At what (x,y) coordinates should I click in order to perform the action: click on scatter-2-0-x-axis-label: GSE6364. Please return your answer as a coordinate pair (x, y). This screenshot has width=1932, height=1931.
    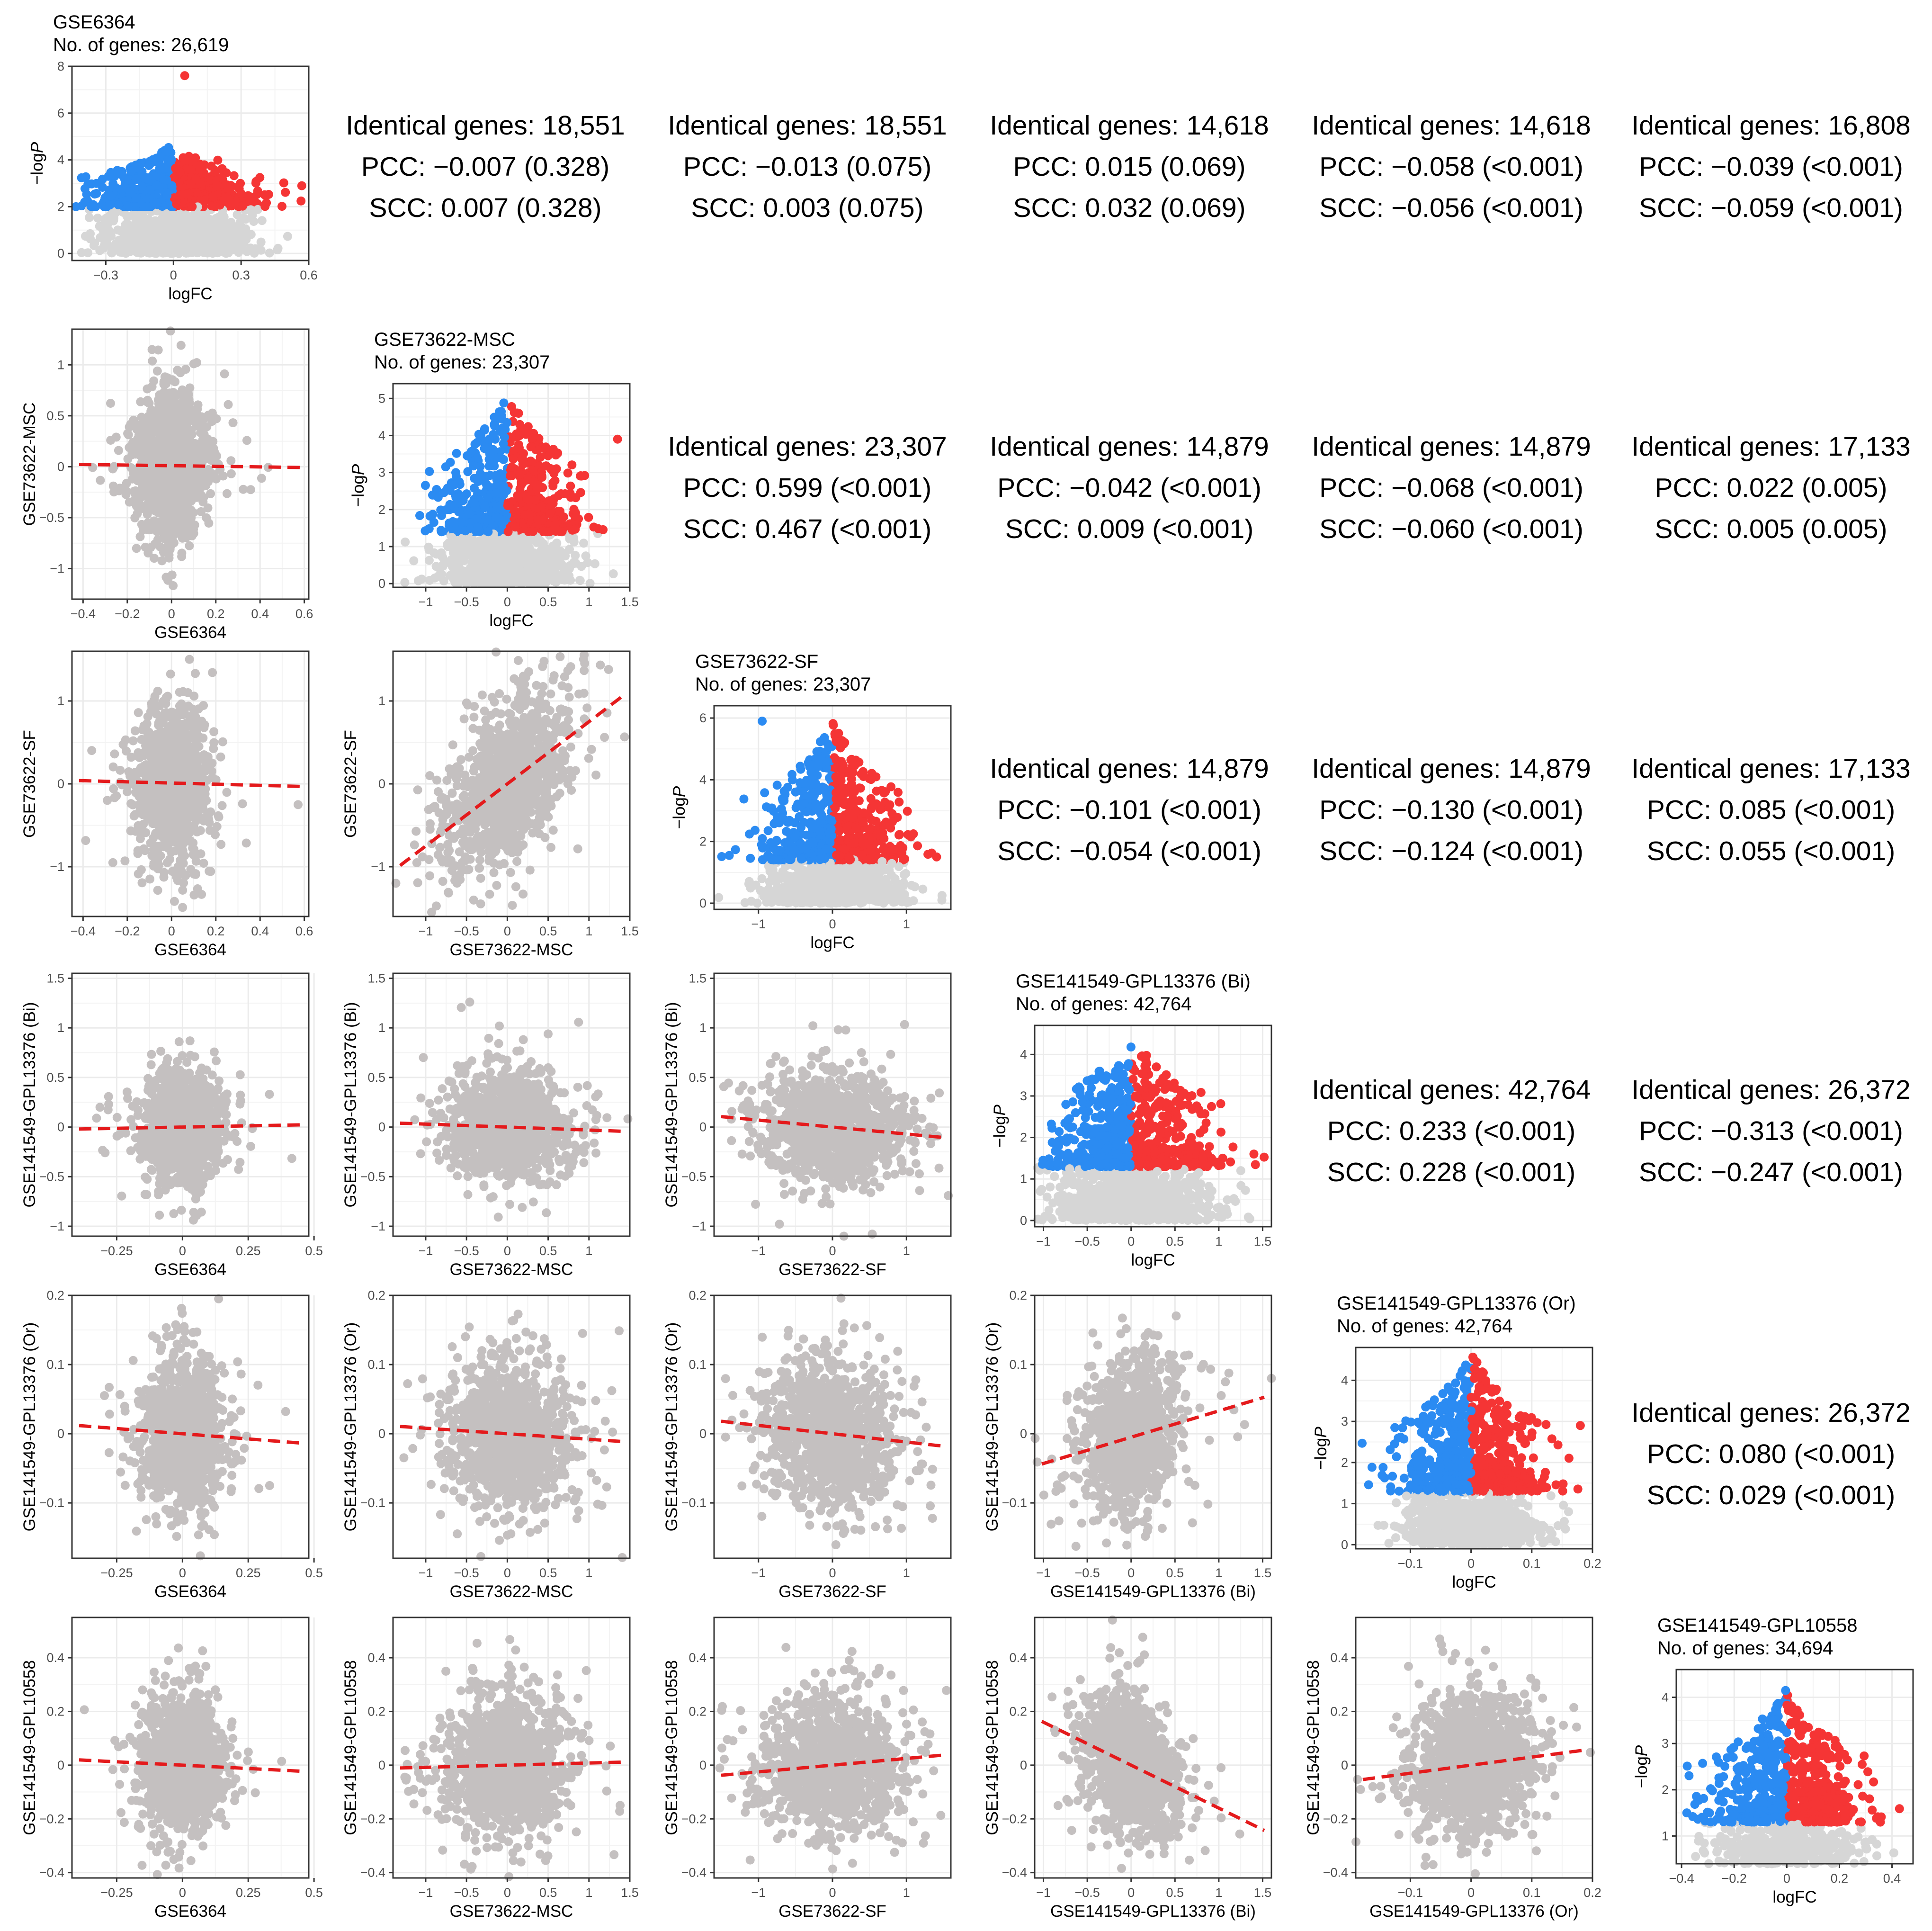
    Looking at the image, I should click on (190, 950).